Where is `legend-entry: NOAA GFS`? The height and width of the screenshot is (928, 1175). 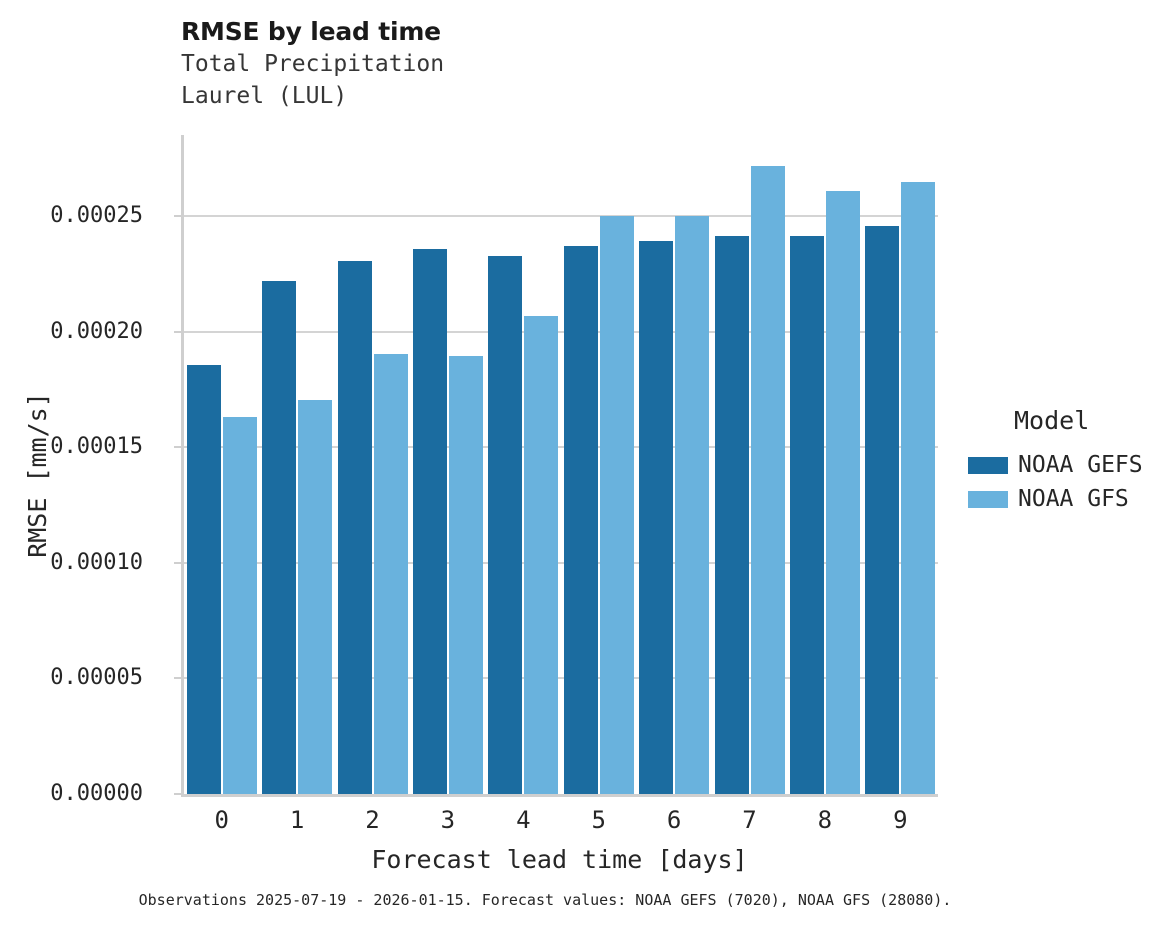
legend-entry: NOAA GFS is located at coordinates (1055, 499).